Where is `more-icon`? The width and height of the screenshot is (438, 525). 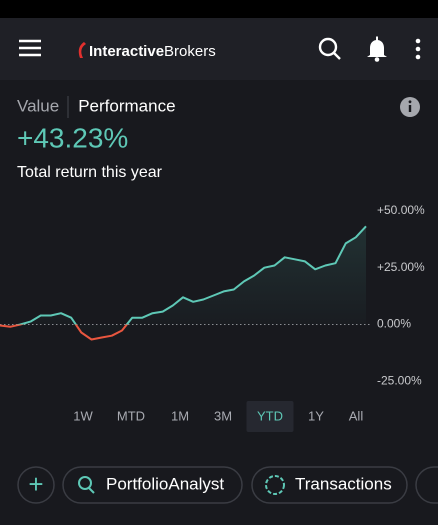
more-icon is located at coordinates (418, 49).